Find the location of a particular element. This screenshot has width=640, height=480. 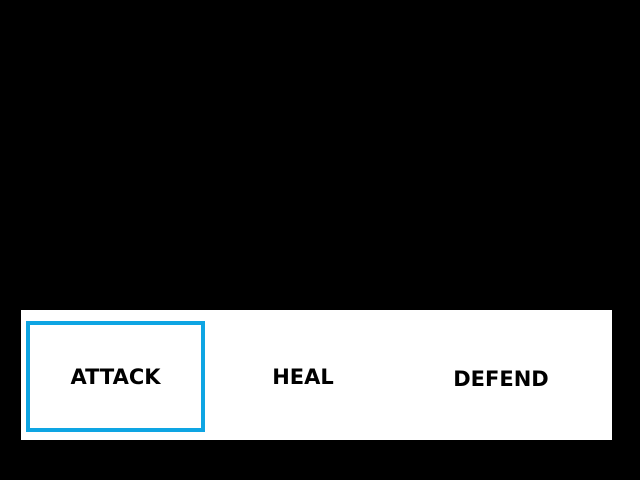

heal-option-label: HEAL is located at coordinates (303, 376).